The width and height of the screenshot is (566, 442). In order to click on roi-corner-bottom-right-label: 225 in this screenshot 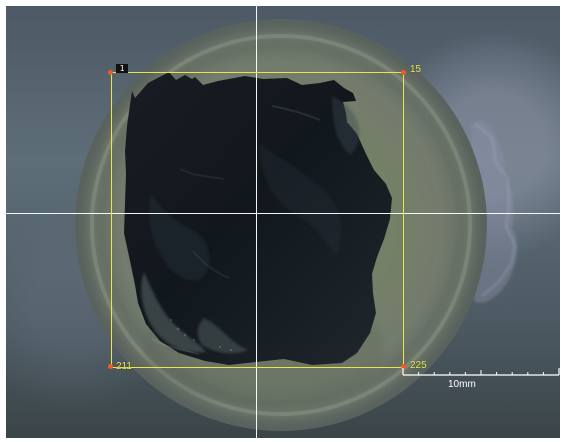, I will do `click(418, 365)`.